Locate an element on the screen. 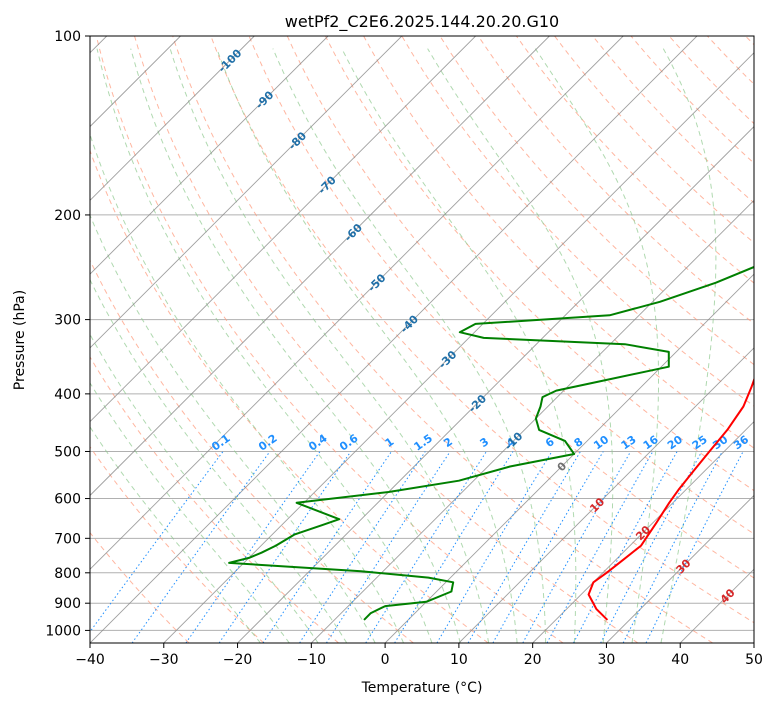 The width and height of the screenshot is (775, 708). y-tick-label: 200 is located at coordinates (67, 216).